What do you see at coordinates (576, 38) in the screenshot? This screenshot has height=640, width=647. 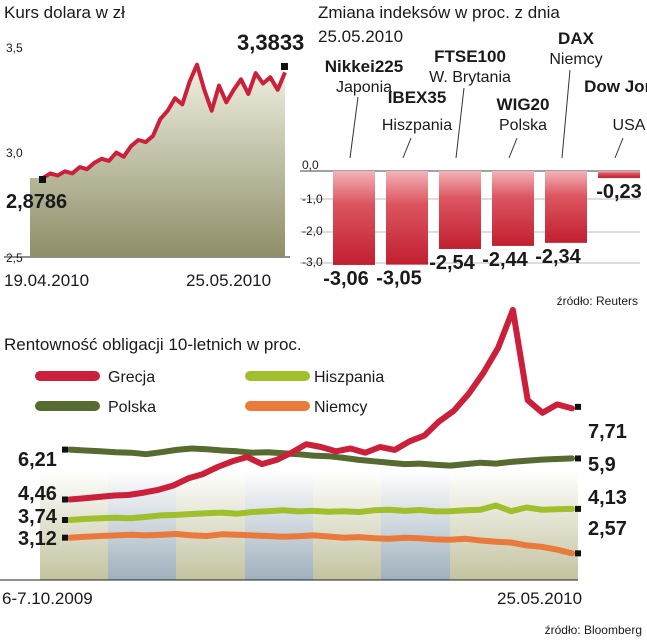 I see `bar-name-dax: DAX` at bounding box center [576, 38].